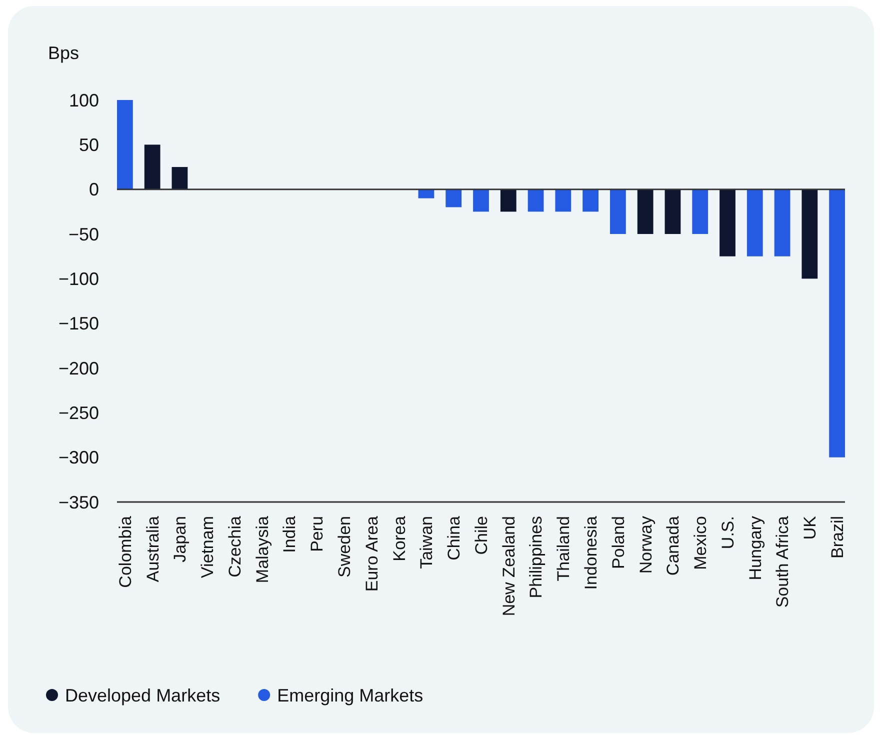 This screenshot has height=735, width=882. What do you see at coordinates (673, 545) in the screenshot?
I see `x-tick-label: Canada` at bounding box center [673, 545].